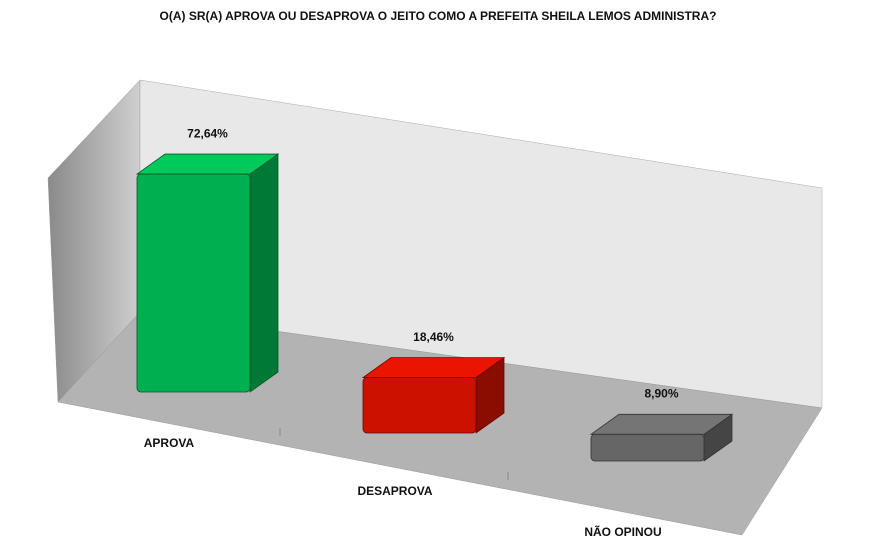 This screenshot has height=552, width=877. Describe the element at coordinates (433, 337) in the screenshot. I see `data-label: 18,46%` at that location.